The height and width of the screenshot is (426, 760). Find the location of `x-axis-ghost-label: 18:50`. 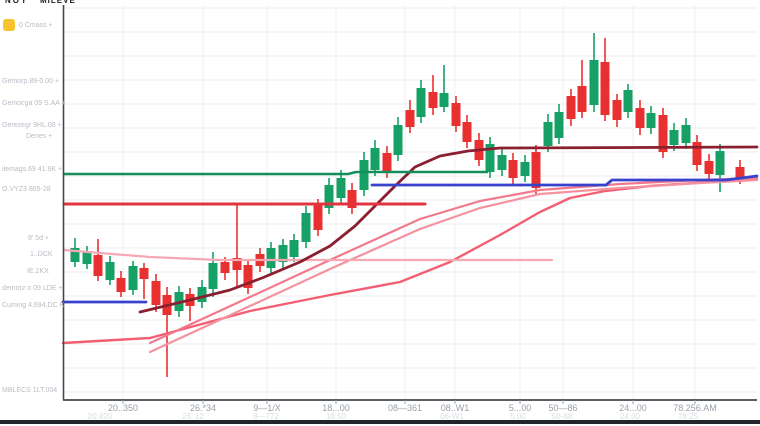

x-axis-ghost-label: 18:50 is located at coordinates (336, 416).